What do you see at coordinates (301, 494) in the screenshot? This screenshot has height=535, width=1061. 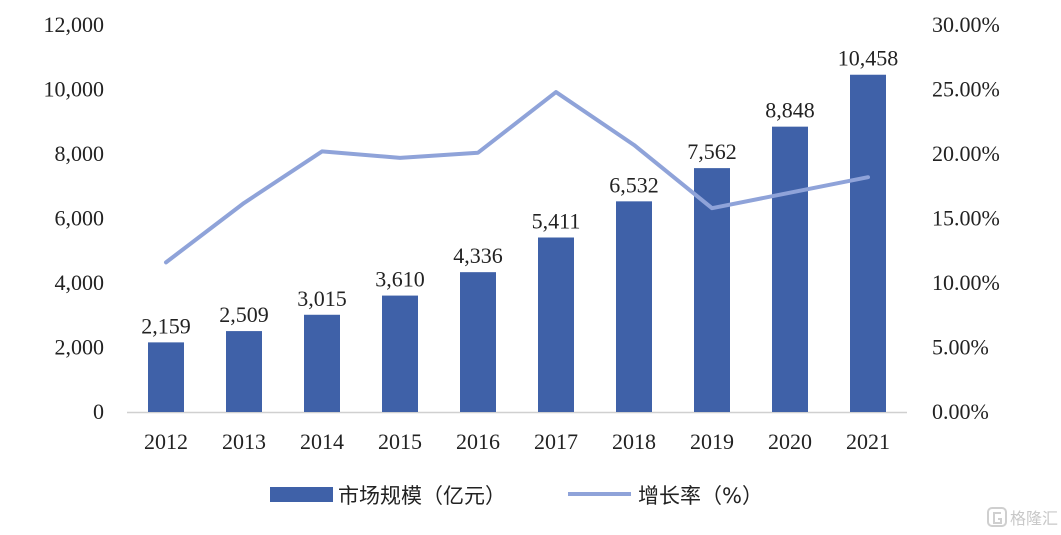 I see `legend-bar-swatch` at bounding box center [301, 494].